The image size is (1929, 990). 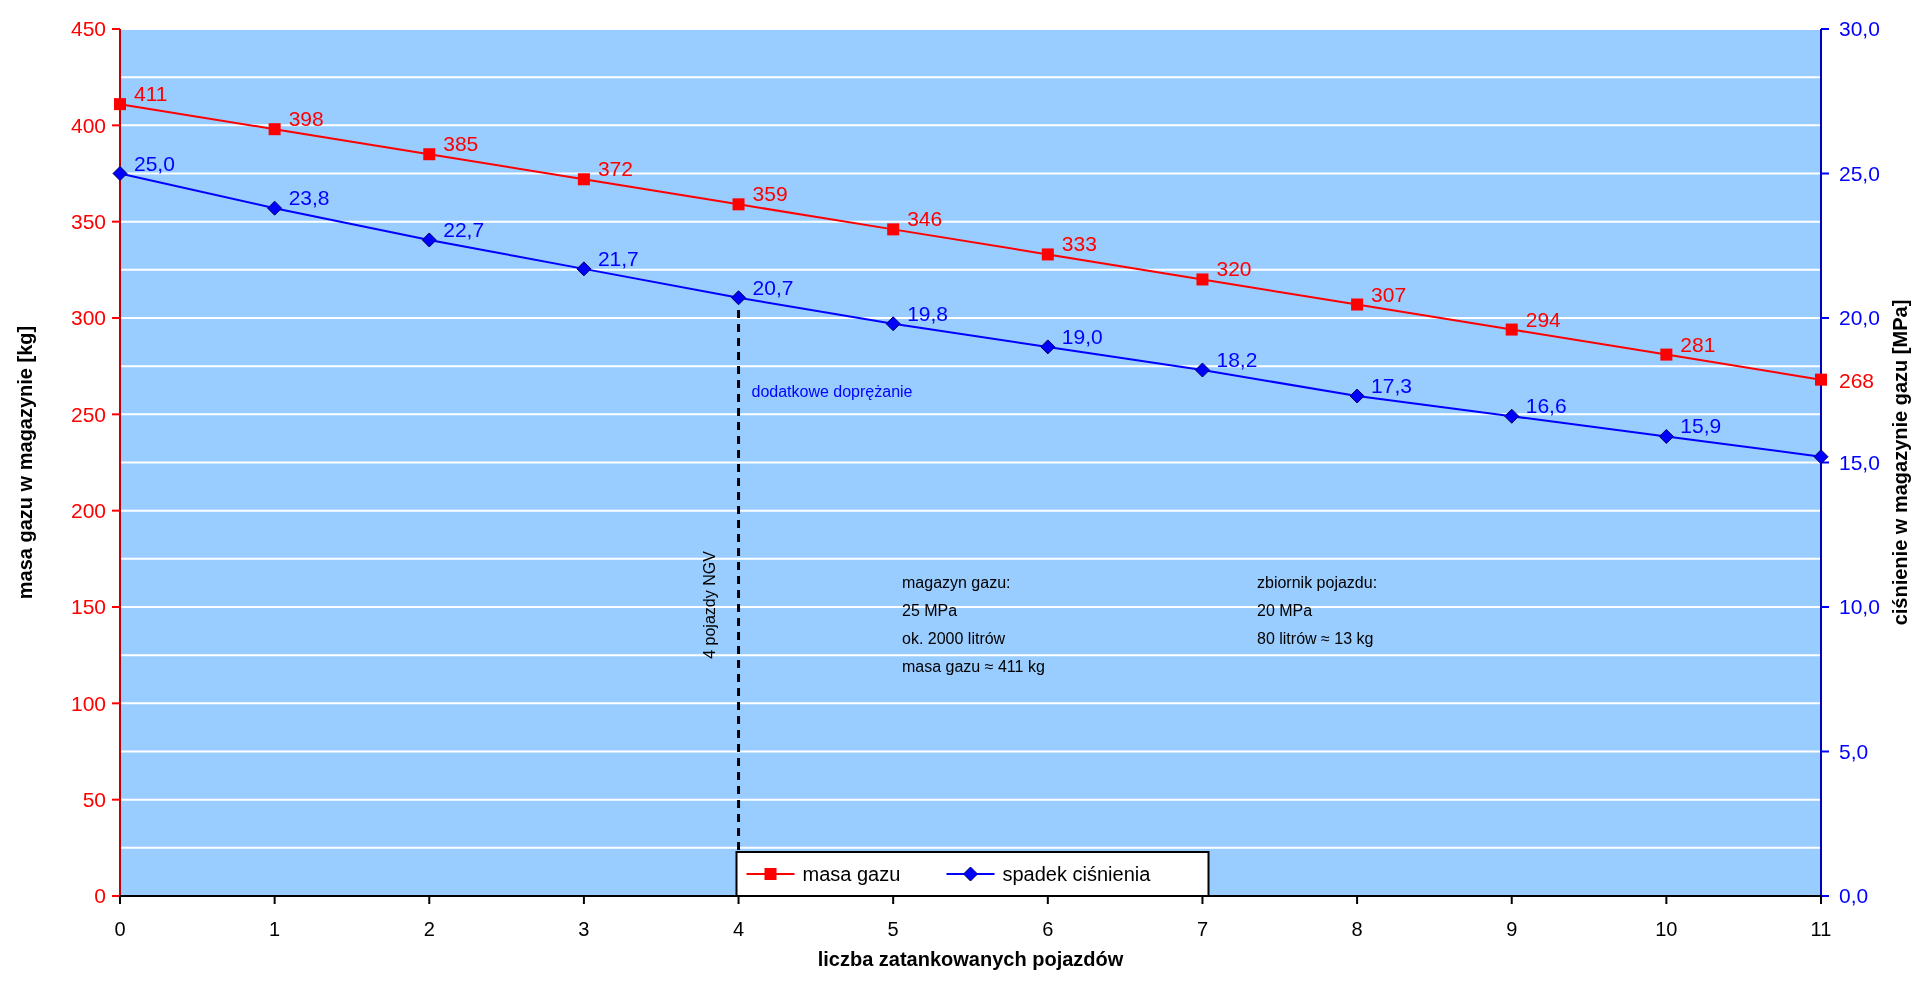 What do you see at coordinates (928, 313) in the screenshot?
I see `data-label: 19,8` at bounding box center [928, 313].